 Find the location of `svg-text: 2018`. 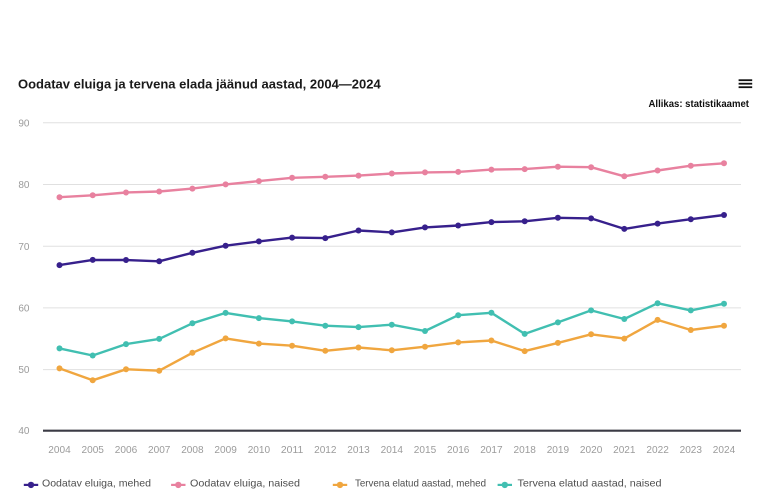

svg-text: 2018 is located at coordinates (525, 450).